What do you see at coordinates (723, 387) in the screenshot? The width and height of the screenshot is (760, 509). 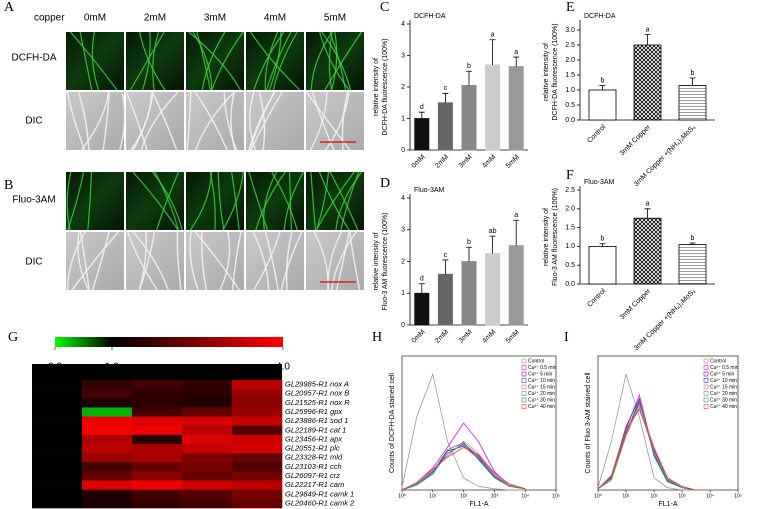 I see `legend-label: Cu²⁺ 15 min` at bounding box center [723, 387].